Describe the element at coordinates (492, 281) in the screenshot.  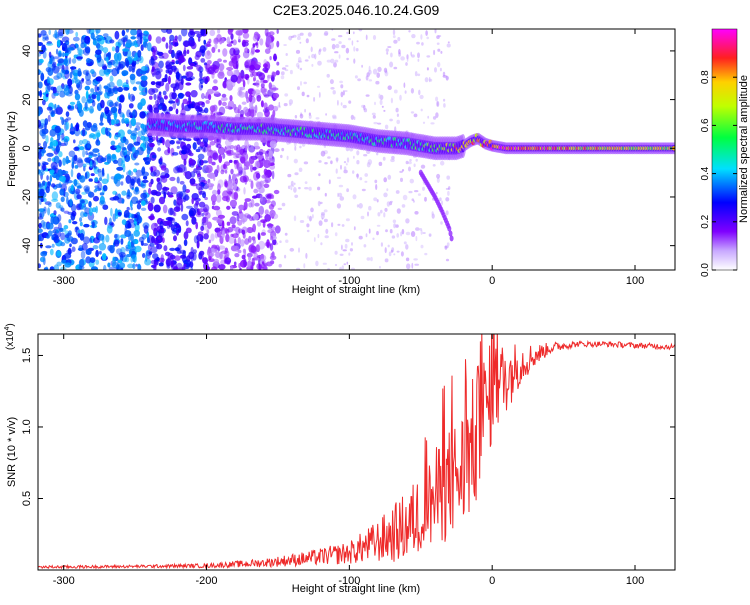
I see `x-tick-label: 0` at that location.